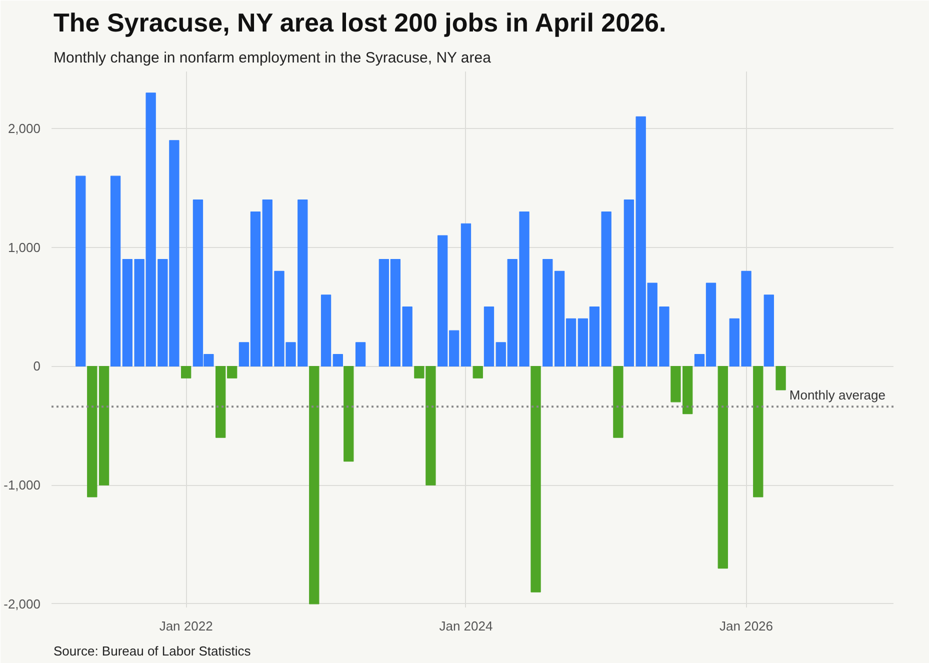  I want to click on y-tick-label: 0, so click(37, 366).